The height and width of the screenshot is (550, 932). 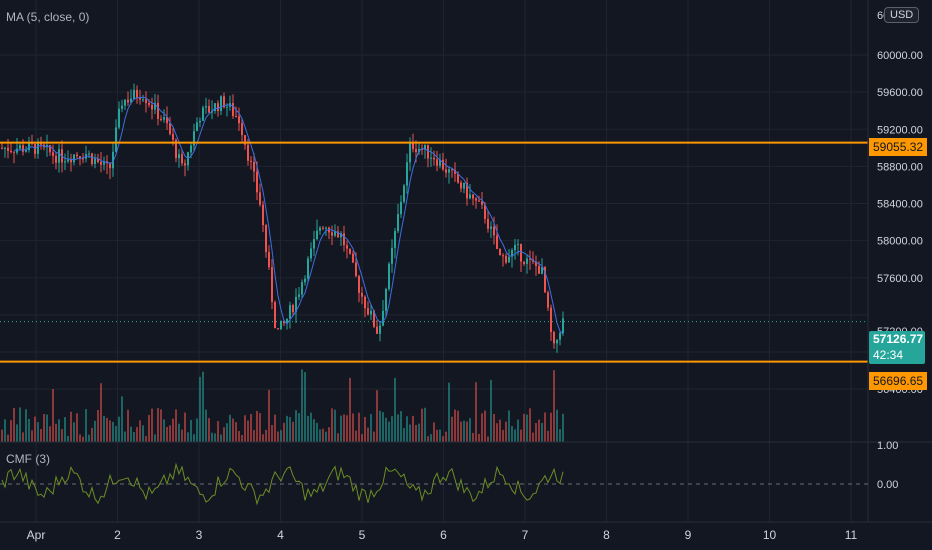 What do you see at coordinates (900, 242) in the screenshot?
I see `price-tick-label: 58000.00` at bounding box center [900, 242].